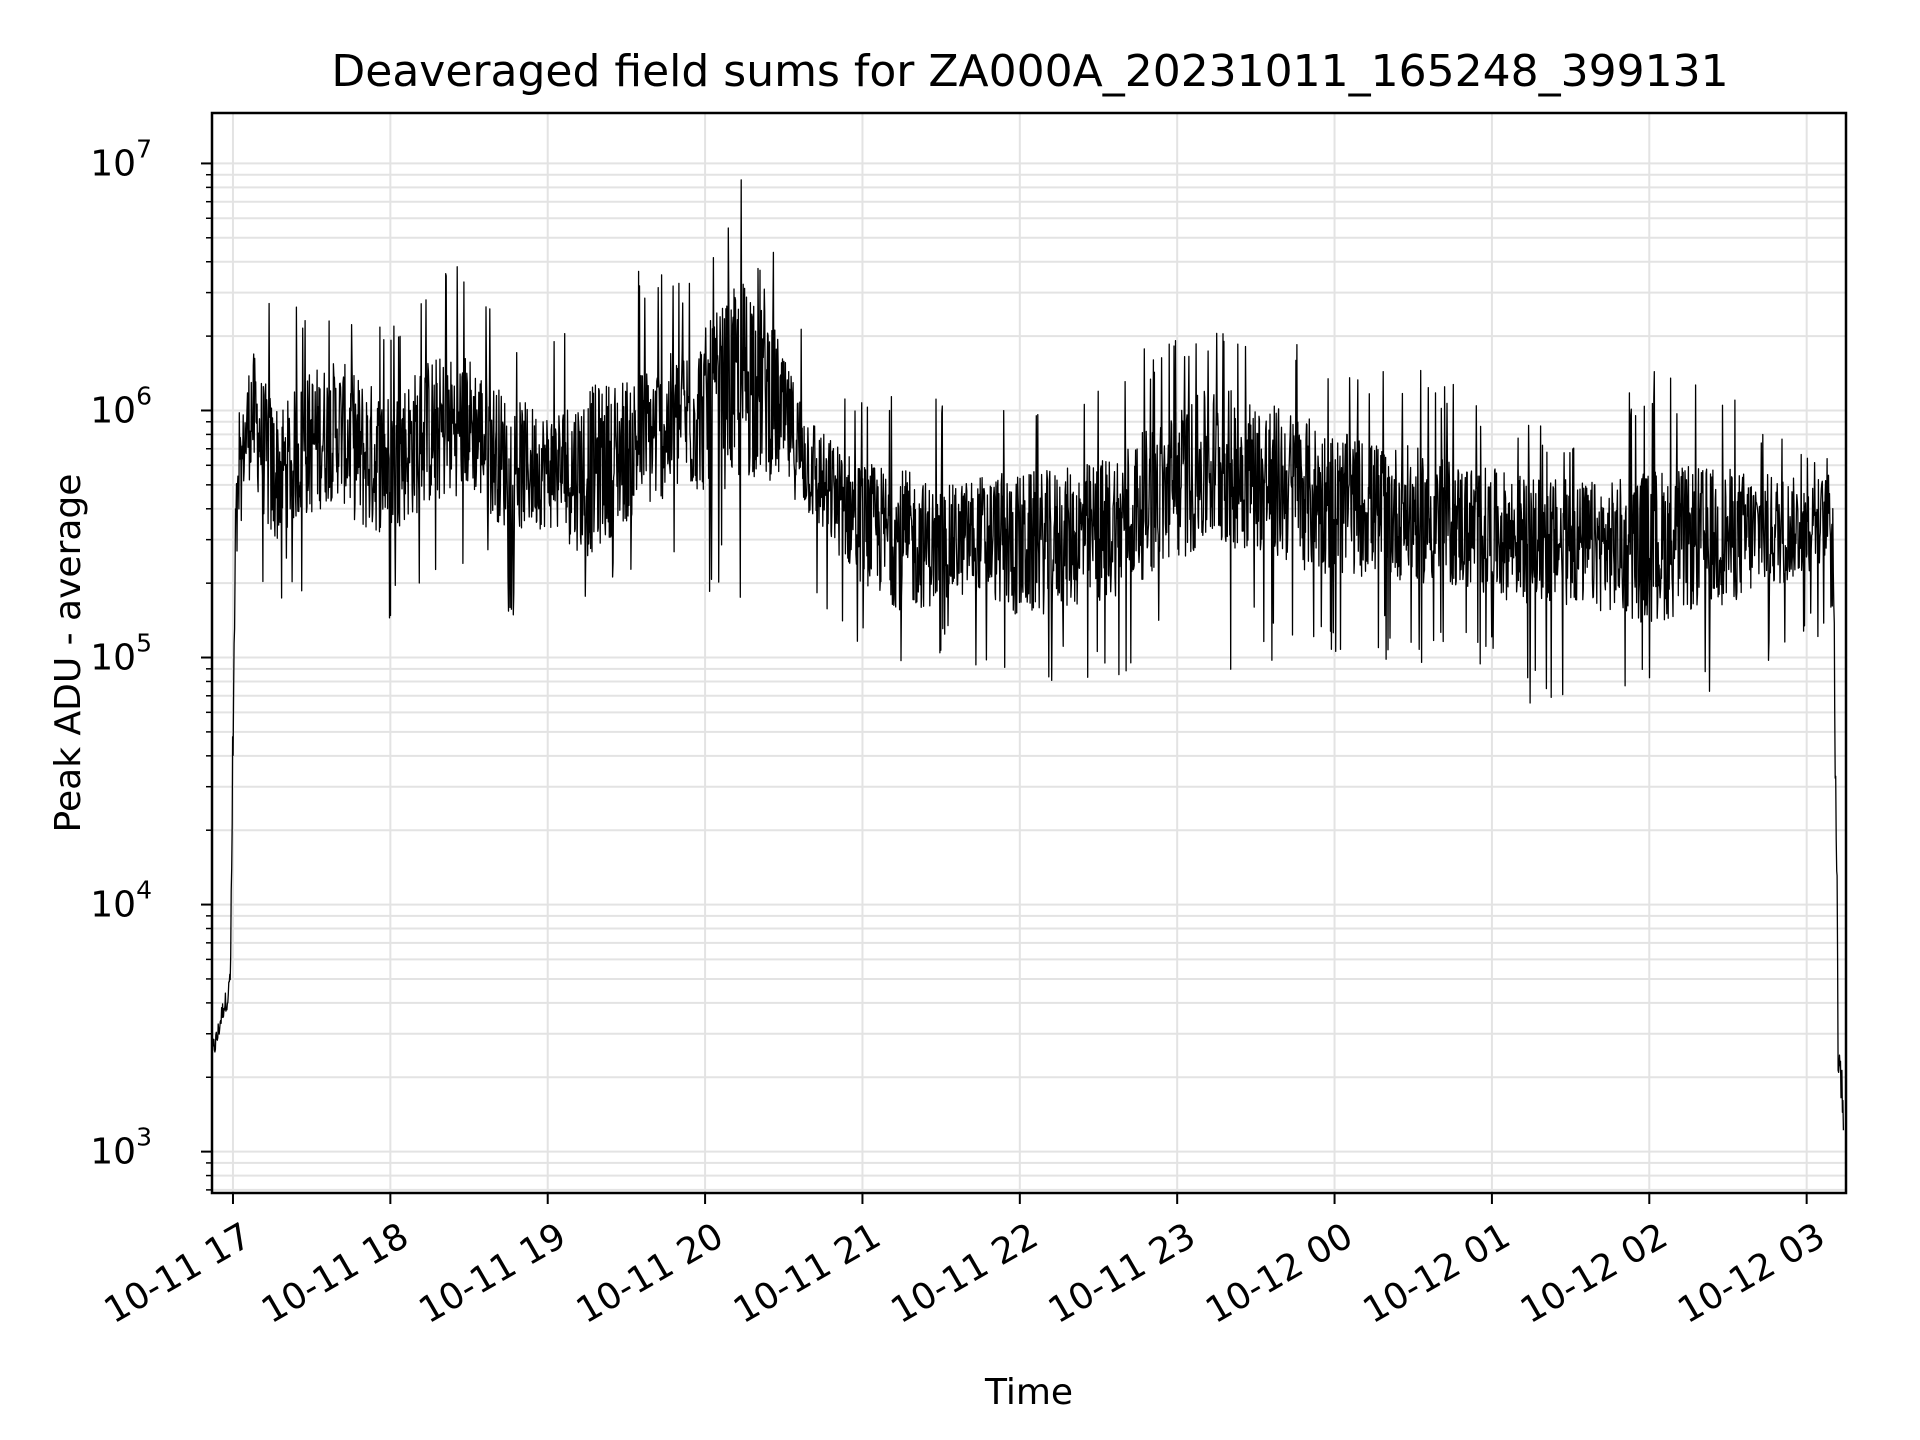 The image size is (1920, 1440). I want to click on y-tick-label: 10³, so click(121, 1148).